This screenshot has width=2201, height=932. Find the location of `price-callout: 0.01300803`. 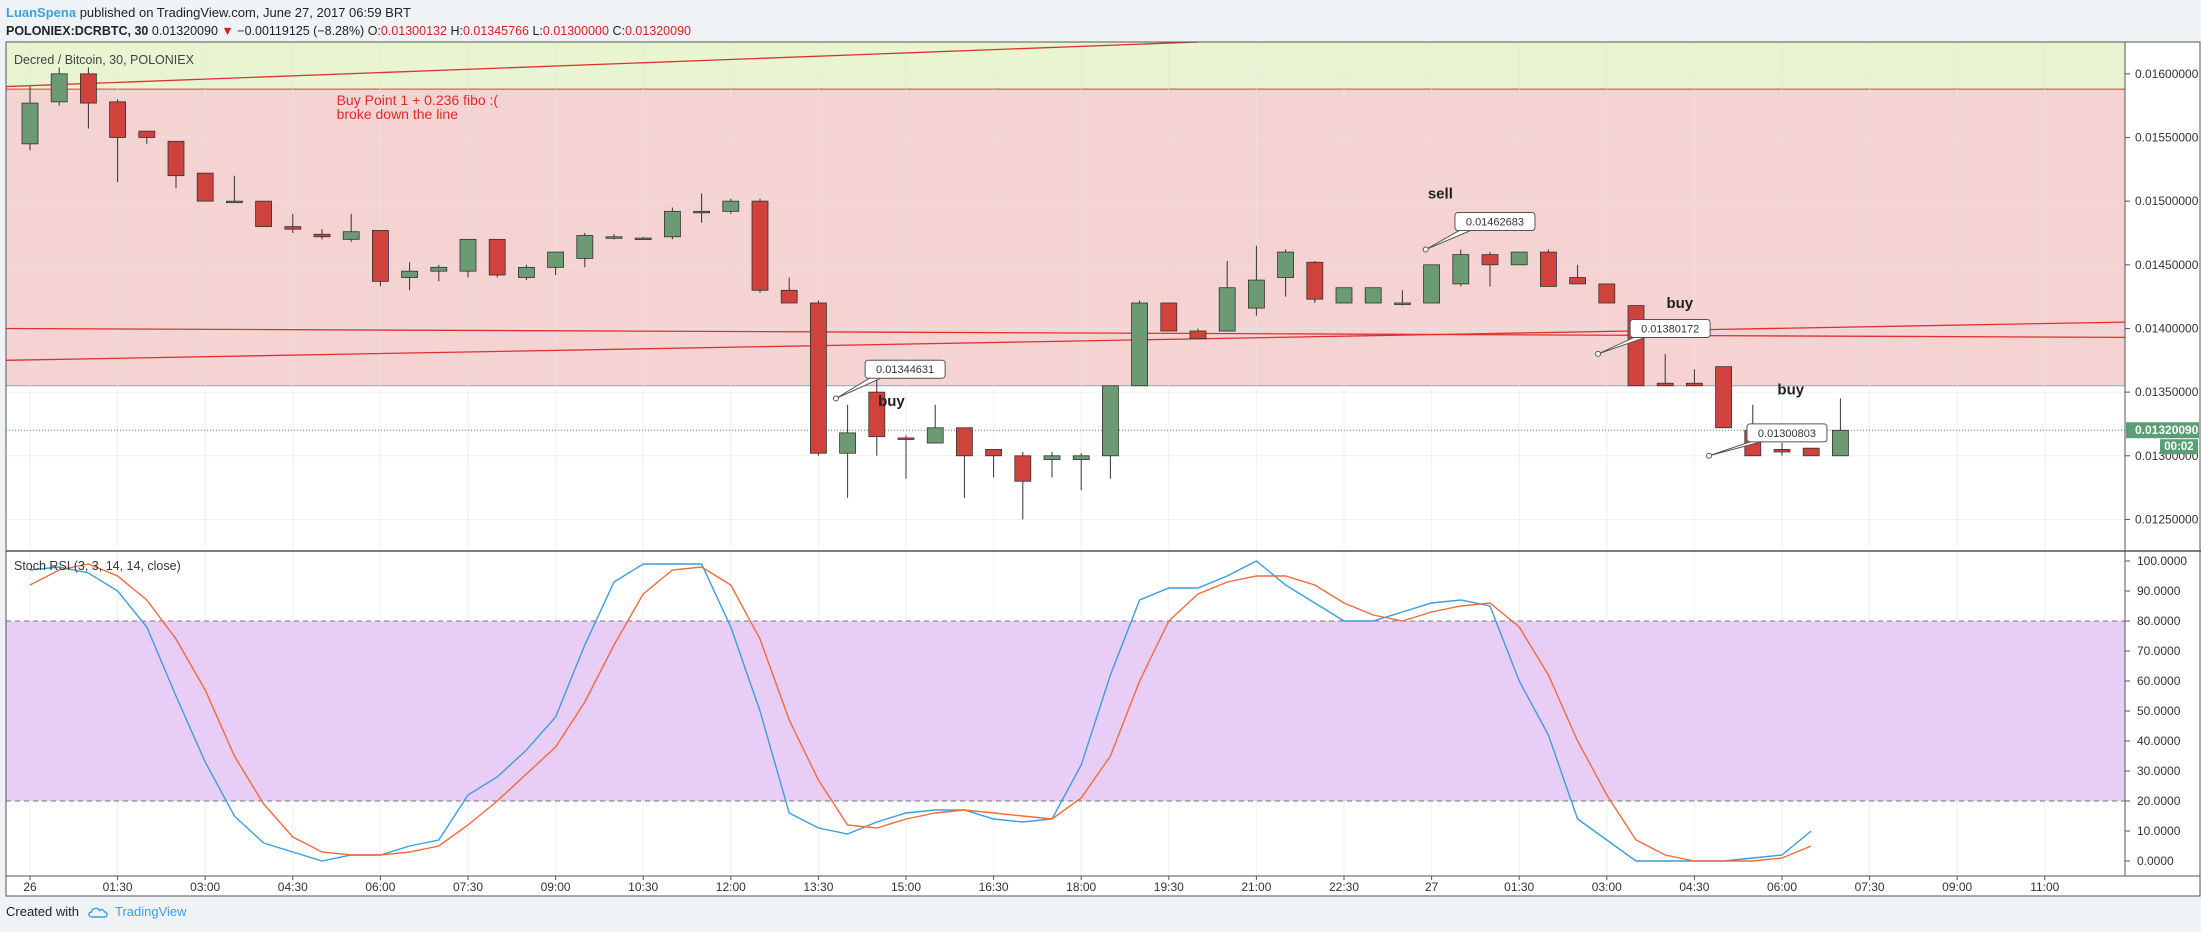

price-callout: 0.01300803 is located at coordinates (1767, 441).